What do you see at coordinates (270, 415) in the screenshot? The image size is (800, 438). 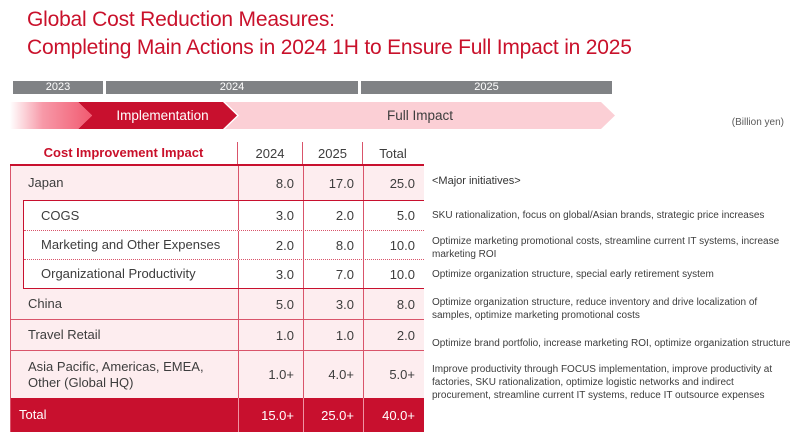 I see `row-value-2024: 15.0+` at bounding box center [270, 415].